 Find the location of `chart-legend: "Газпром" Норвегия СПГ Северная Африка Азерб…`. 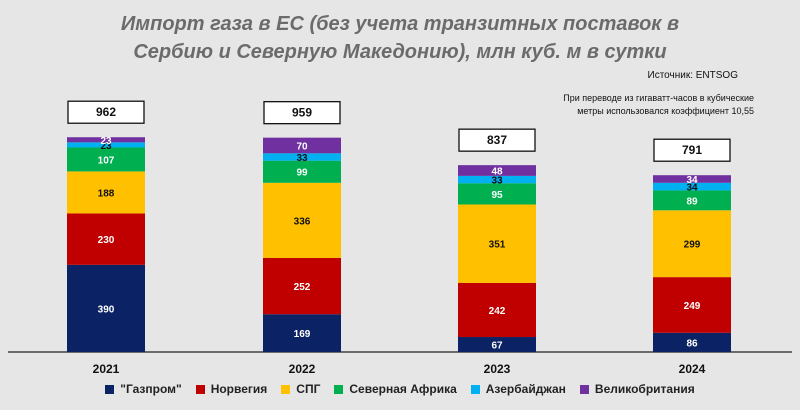

chart-legend: "Газпром" Норвегия СПГ Северная Африка Азерб… is located at coordinates (400, 389).